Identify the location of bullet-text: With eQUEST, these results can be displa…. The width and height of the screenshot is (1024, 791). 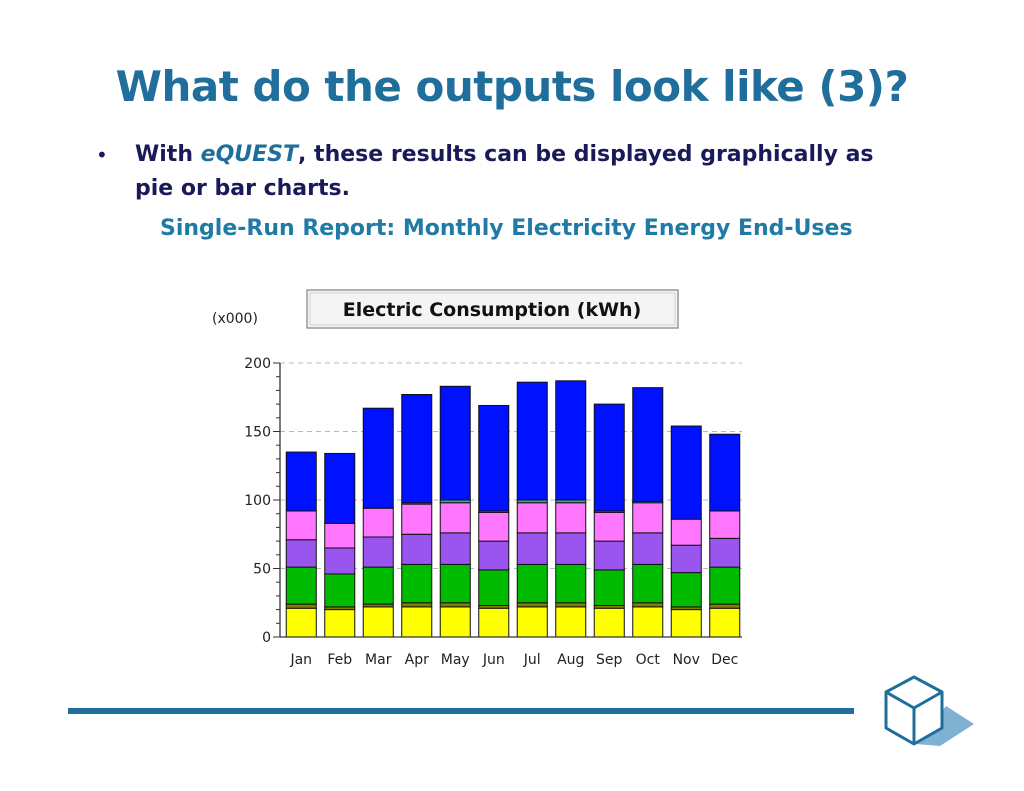
(520, 172).